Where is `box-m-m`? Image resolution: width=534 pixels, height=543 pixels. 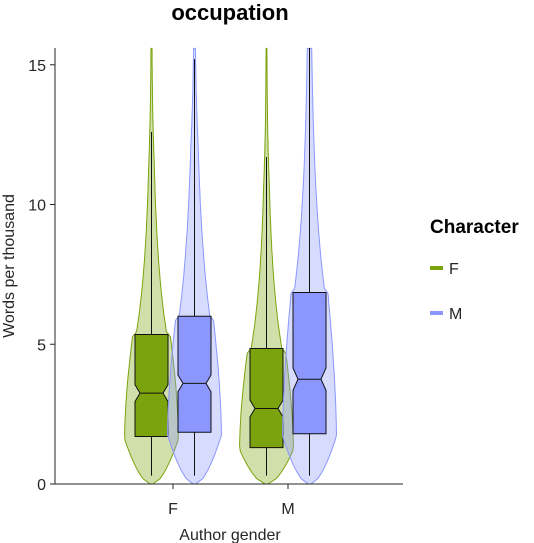 box-m-m is located at coordinates (309, 363).